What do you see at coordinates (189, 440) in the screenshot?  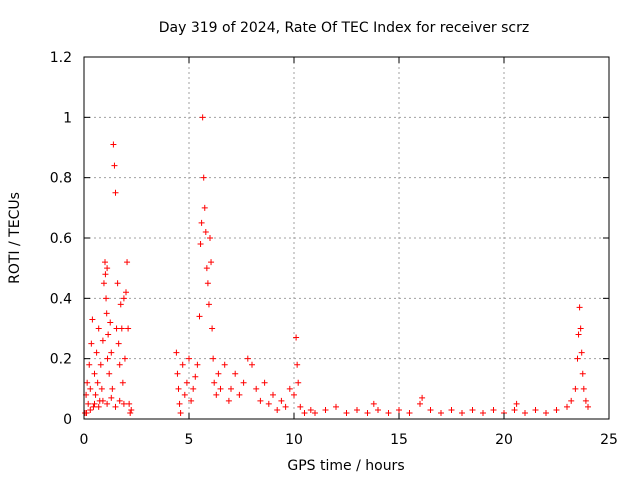 I see `x-tick-label: 5` at bounding box center [189, 440].